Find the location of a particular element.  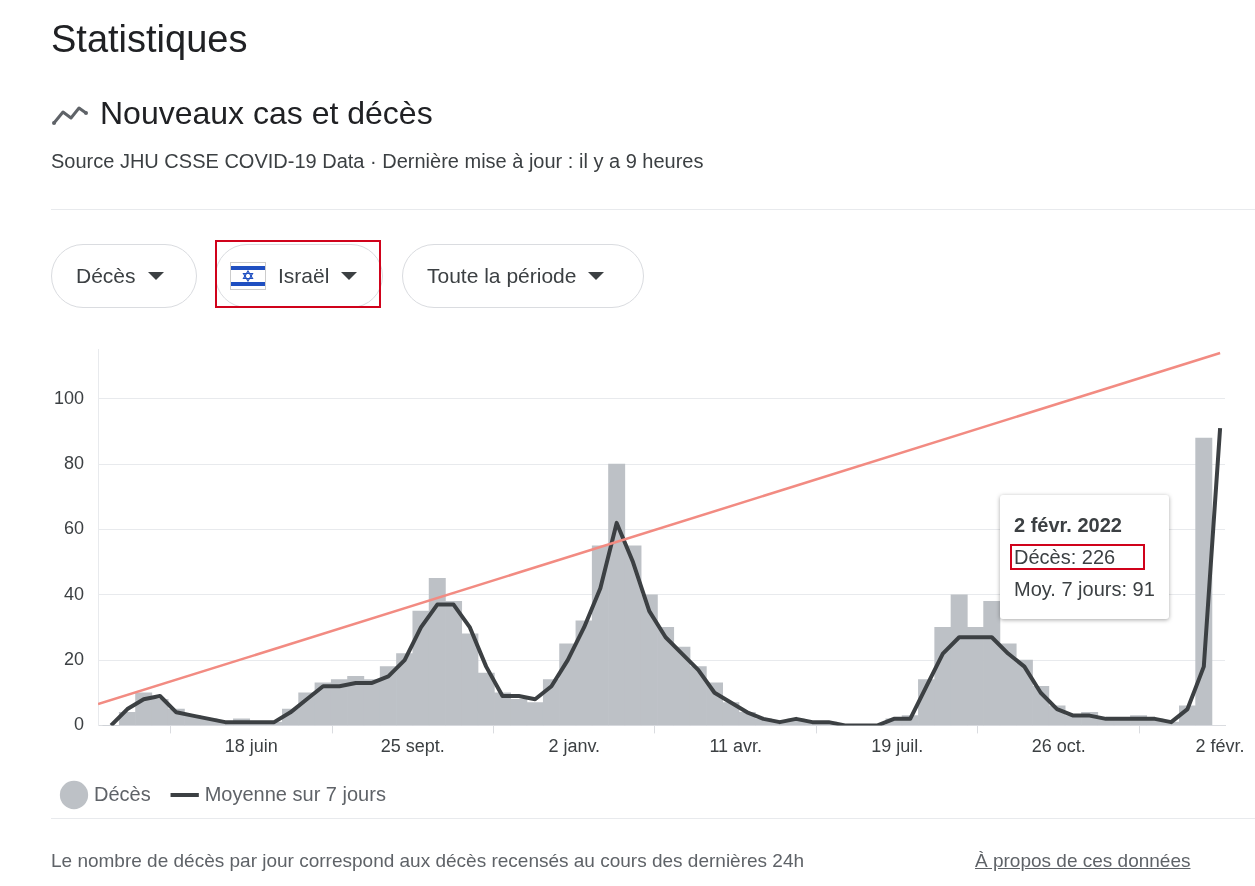

x-tick-label: 19 juil. is located at coordinates (897, 746).